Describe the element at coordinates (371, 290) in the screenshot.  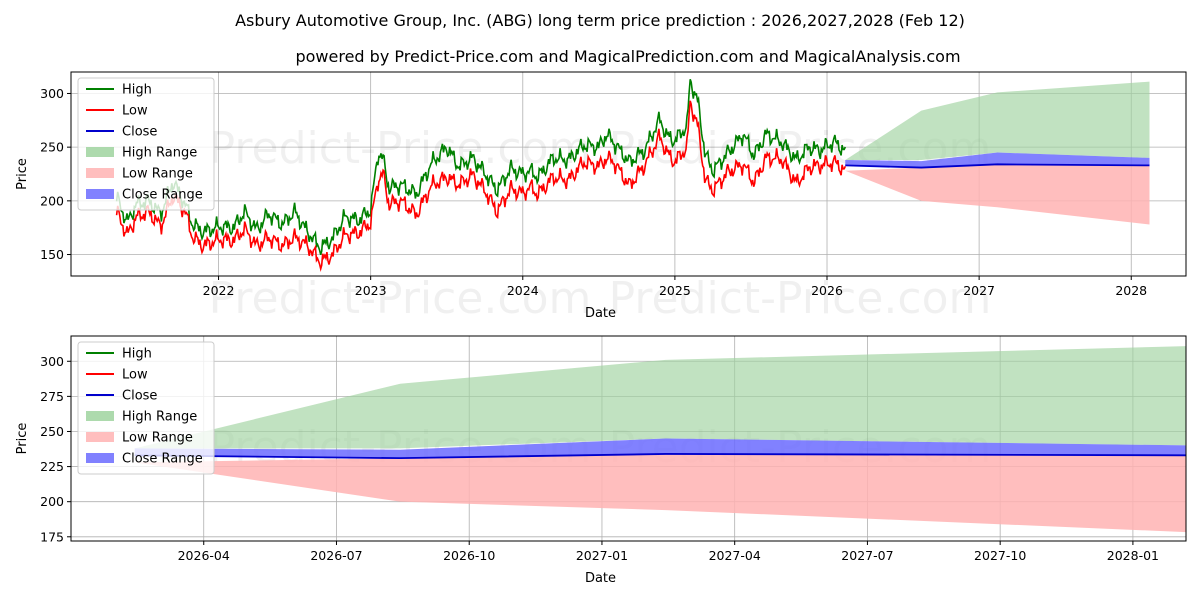
I see `x-tick-label: 2023` at that location.